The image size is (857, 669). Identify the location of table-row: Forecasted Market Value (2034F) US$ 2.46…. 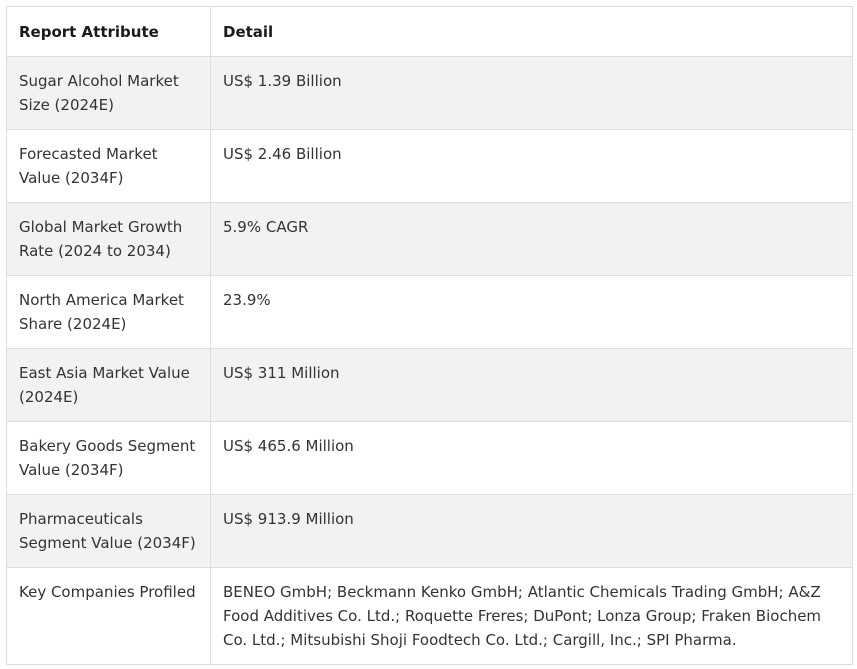
(429, 166).